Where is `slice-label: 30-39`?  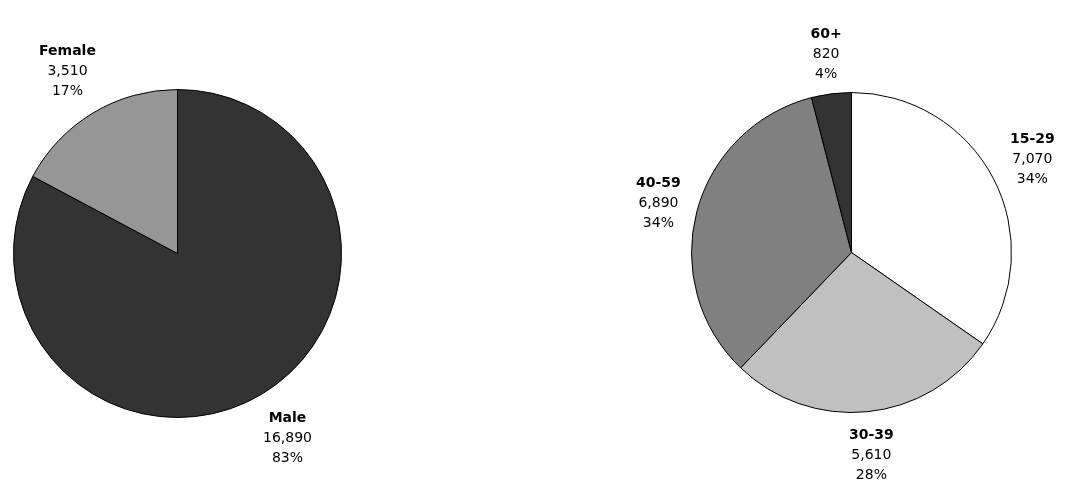
slice-label: 30-39 is located at coordinates (871, 433).